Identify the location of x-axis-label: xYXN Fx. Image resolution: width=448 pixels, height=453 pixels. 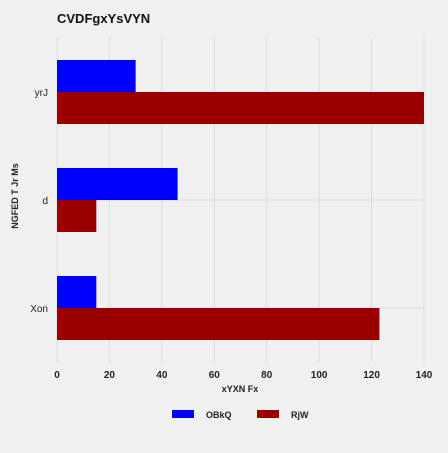
(240, 389).